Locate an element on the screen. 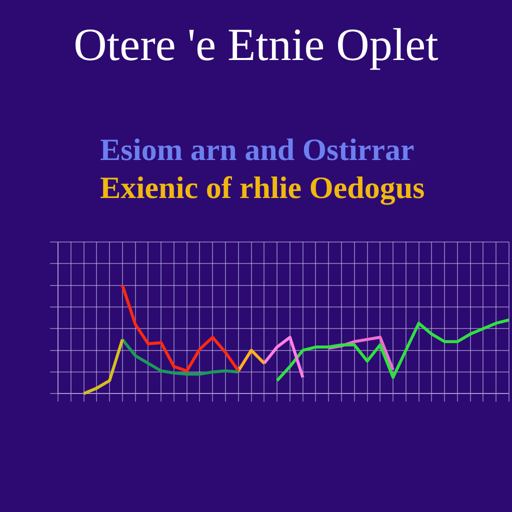 This screenshot has width=512, height=512. text: Exienic of rhlie Oedogus is located at coordinates (262, 188).